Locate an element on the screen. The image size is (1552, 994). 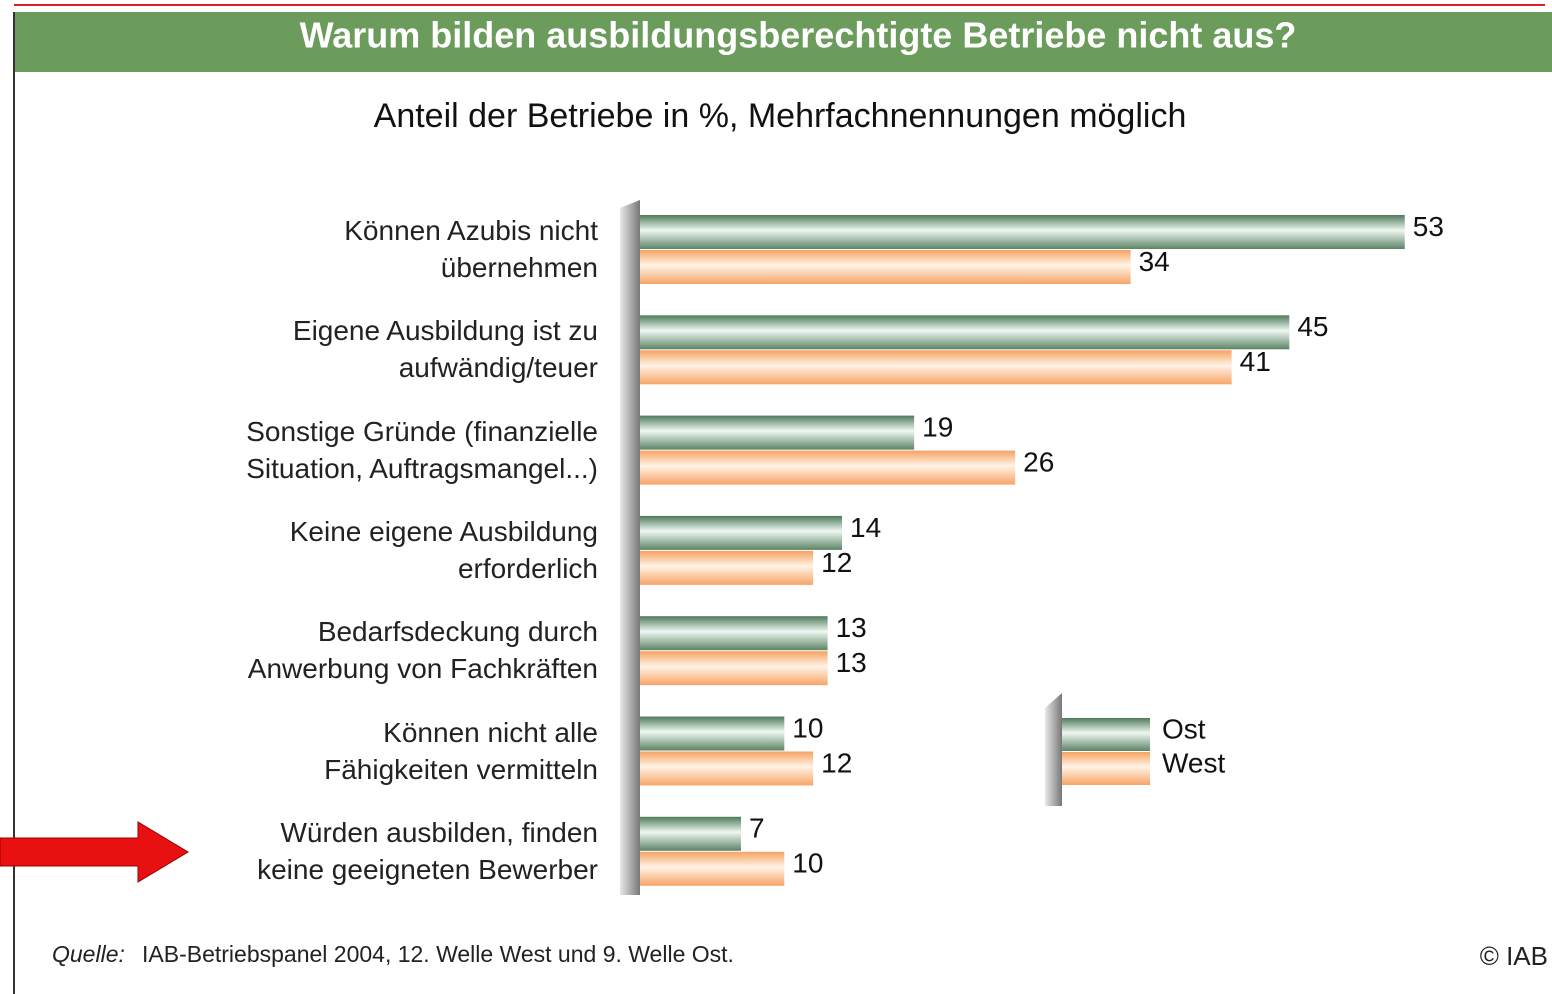
value-label: 34 is located at coordinates (1154, 261).